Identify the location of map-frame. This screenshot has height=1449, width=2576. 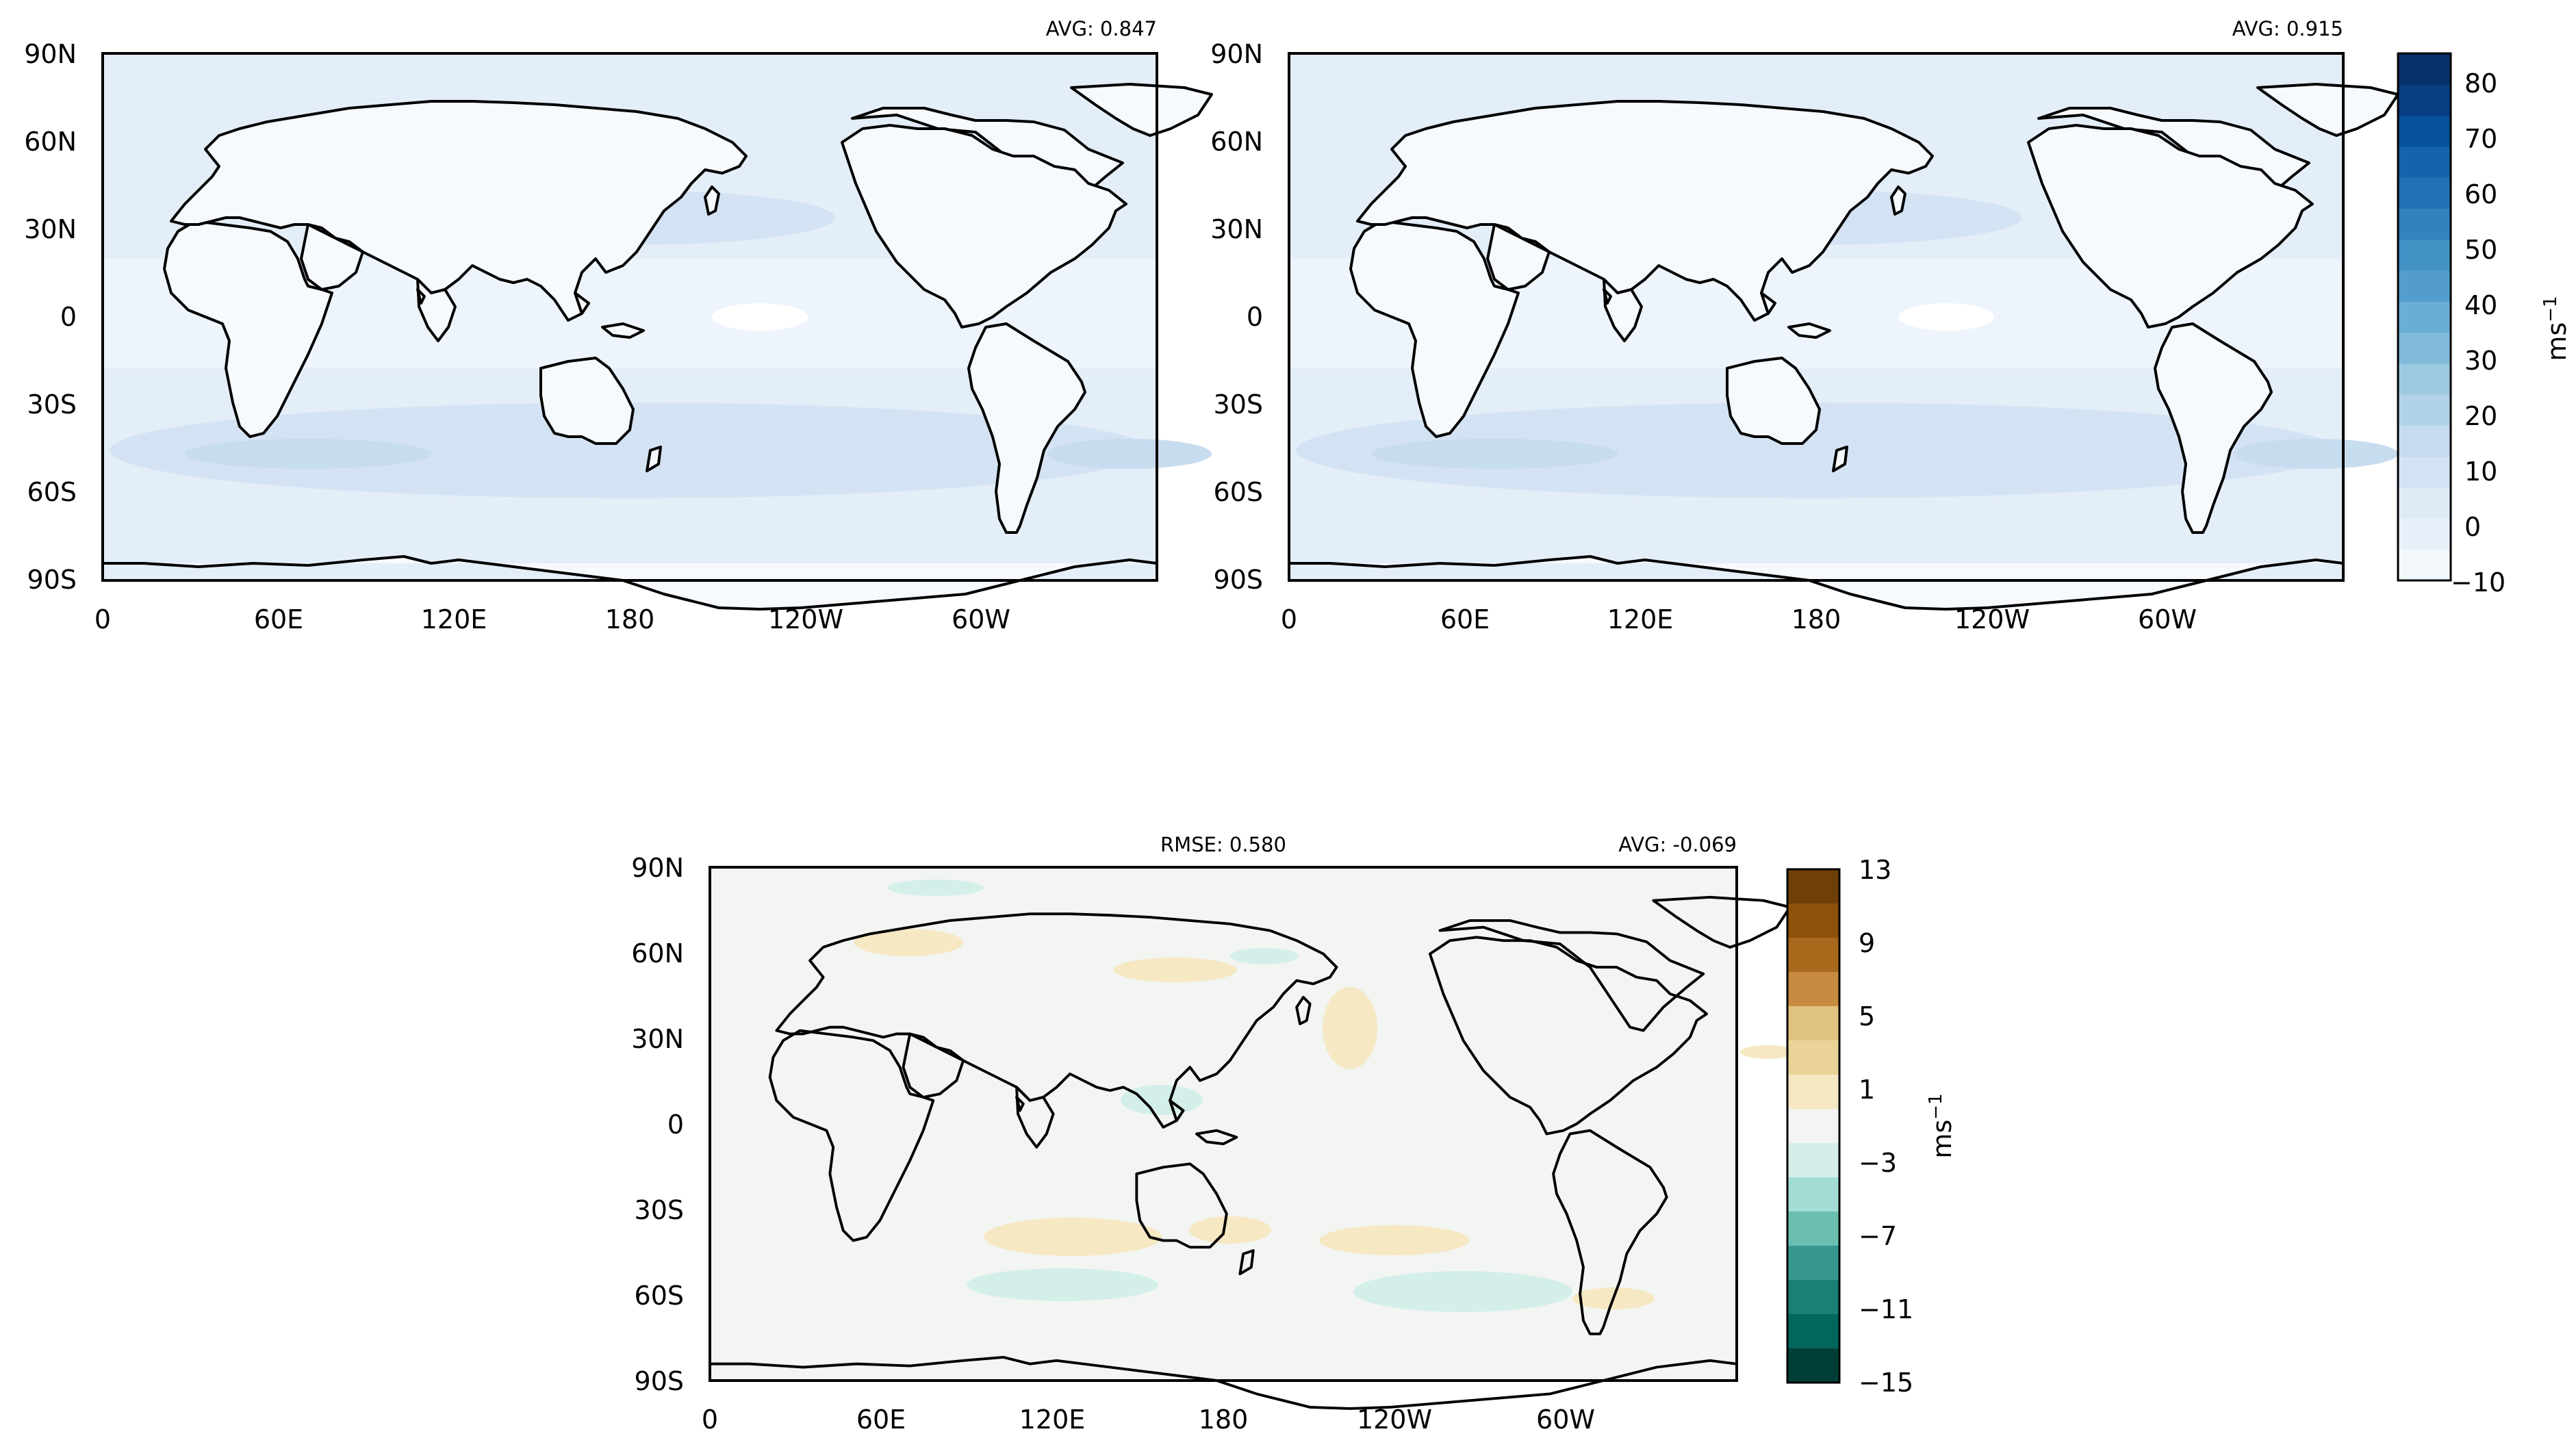
(1223, 1124).